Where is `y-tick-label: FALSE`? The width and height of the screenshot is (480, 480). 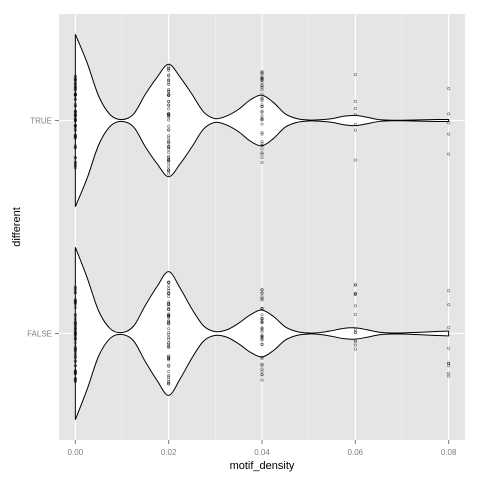
y-tick-label: FALSE is located at coordinates (39, 334).